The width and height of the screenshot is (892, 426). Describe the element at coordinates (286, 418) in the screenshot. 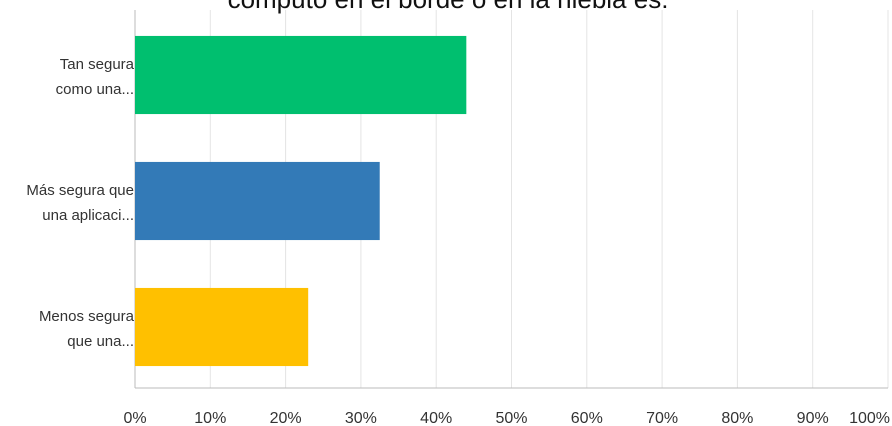

I see `x-tick-label: 20%` at that location.